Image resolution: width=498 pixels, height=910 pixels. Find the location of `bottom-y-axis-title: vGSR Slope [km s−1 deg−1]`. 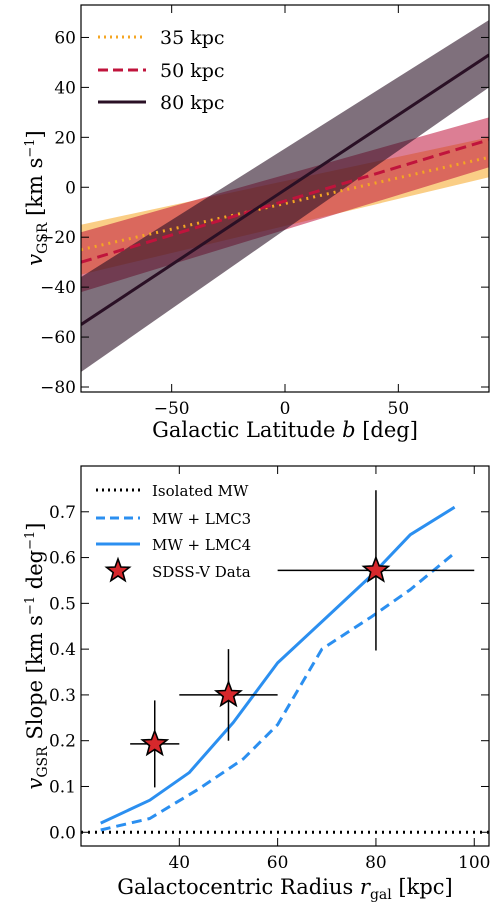

bottom-y-axis-title: vGSR Slope [km s−1 deg−1] is located at coordinates (37, 656).